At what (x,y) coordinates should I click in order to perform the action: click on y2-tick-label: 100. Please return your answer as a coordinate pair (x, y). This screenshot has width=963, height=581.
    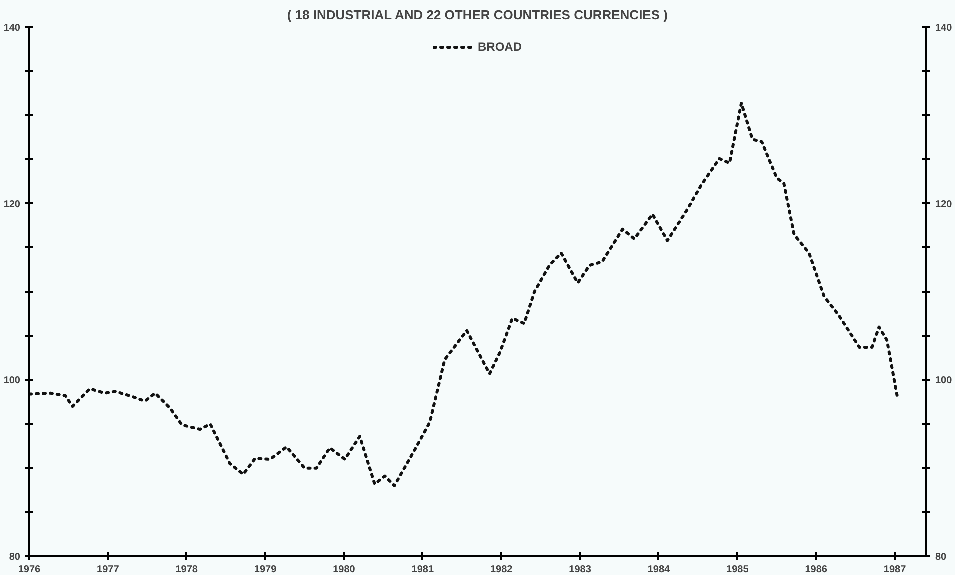
    Looking at the image, I should click on (944, 381).